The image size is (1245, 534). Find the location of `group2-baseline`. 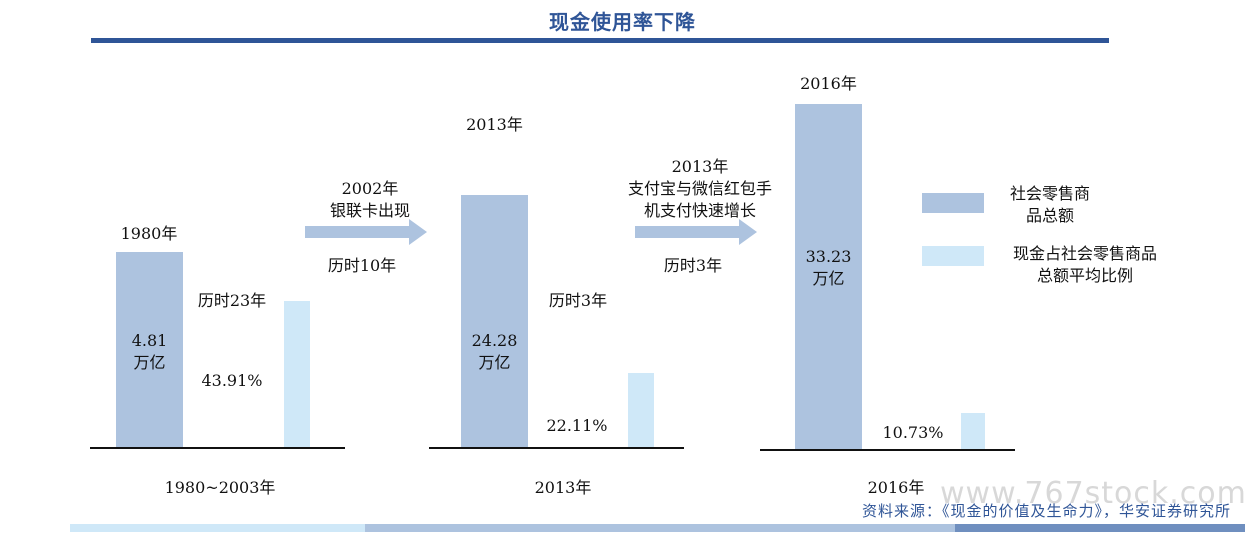

group2-baseline is located at coordinates (556, 448).